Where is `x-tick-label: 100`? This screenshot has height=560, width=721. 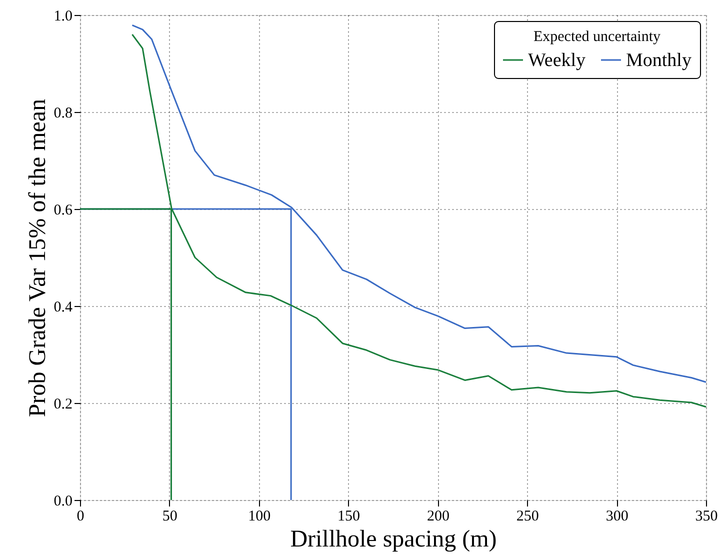
x-tick-label: 100 is located at coordinates (259, 516).